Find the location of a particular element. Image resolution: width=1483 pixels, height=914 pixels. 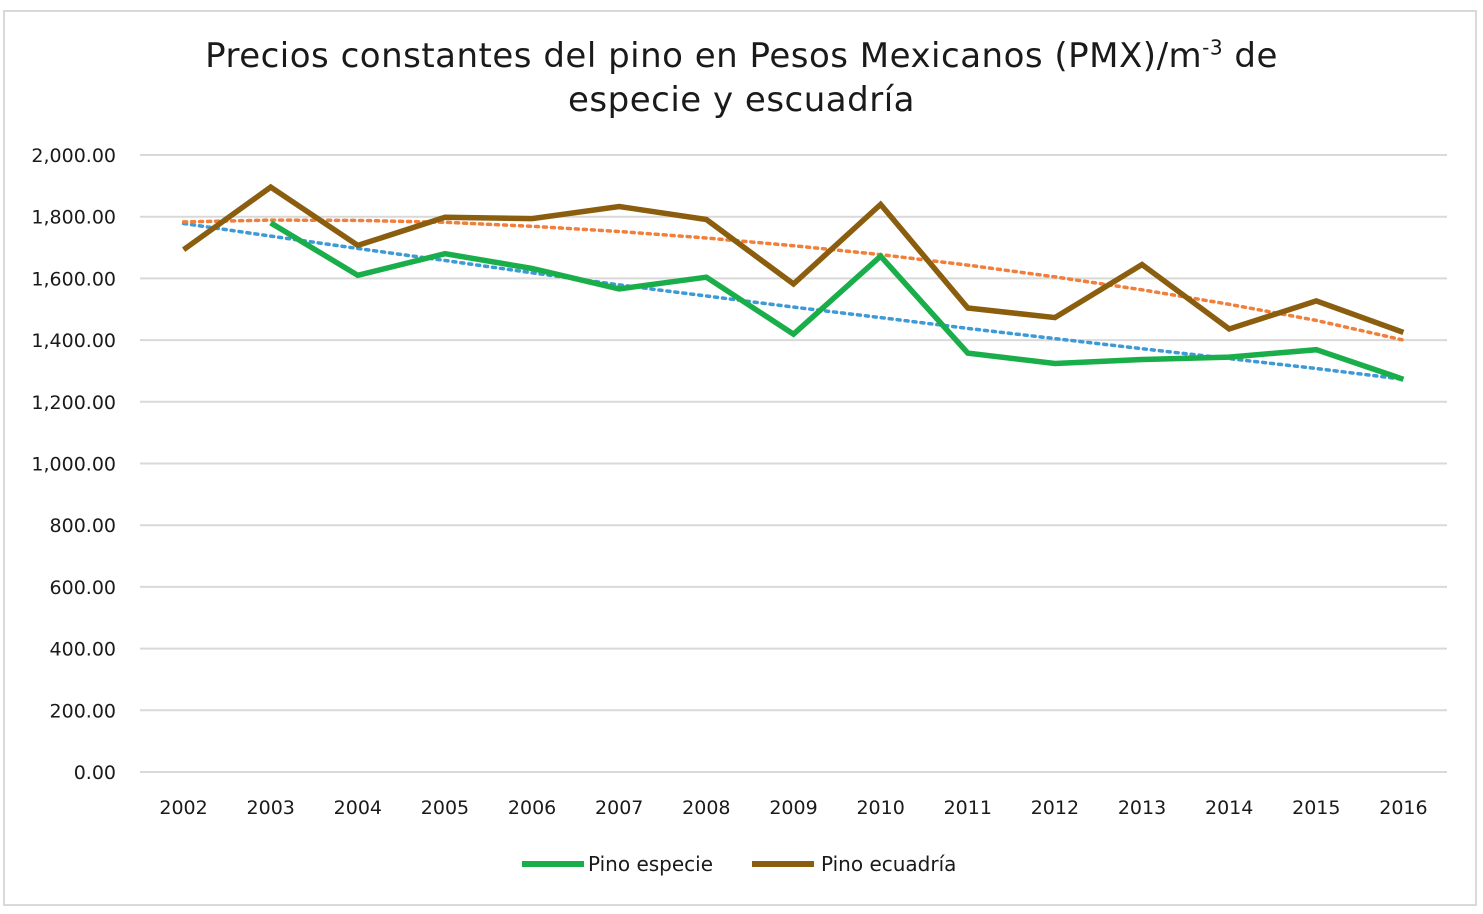

x-tick-label: 2016 is located at coordinates (1403, 808).